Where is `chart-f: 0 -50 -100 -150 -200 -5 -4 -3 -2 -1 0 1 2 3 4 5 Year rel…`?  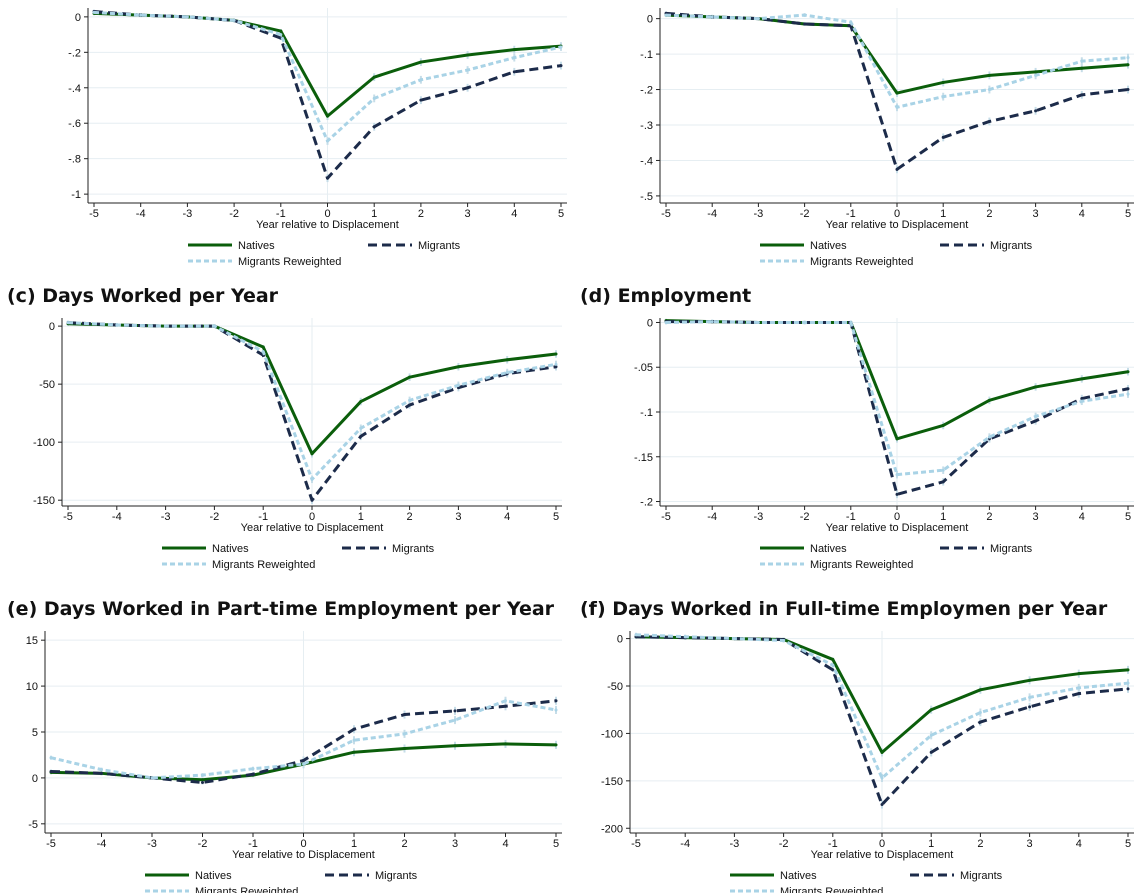
chart-f: 0 -50 -100 -150 -200 -5 -4 -3 -2 -1 0 1 2 3 4 5 Year rel… is located at coordinates (867, 762).